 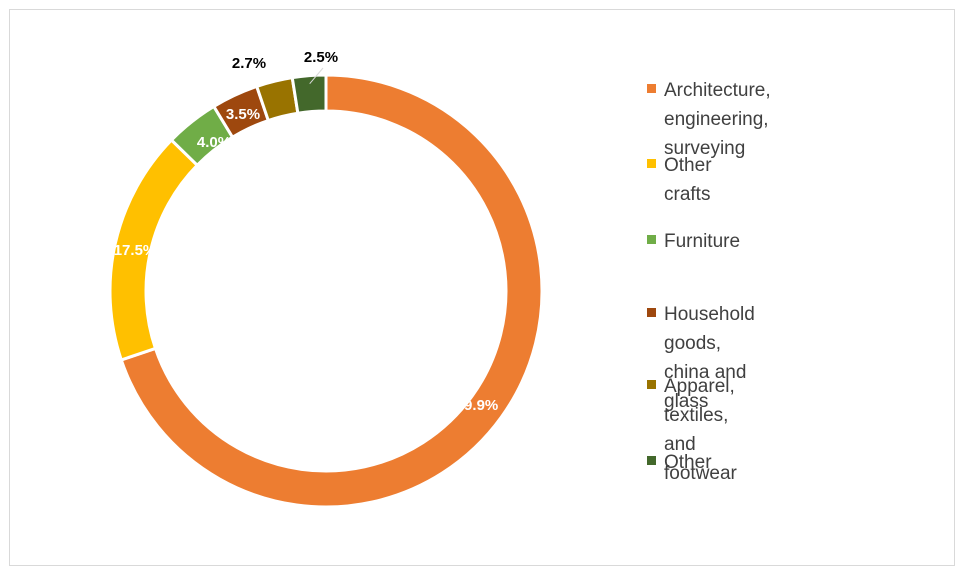 I want to click on legend-label: Other crafts, so click(x=688, y=180).